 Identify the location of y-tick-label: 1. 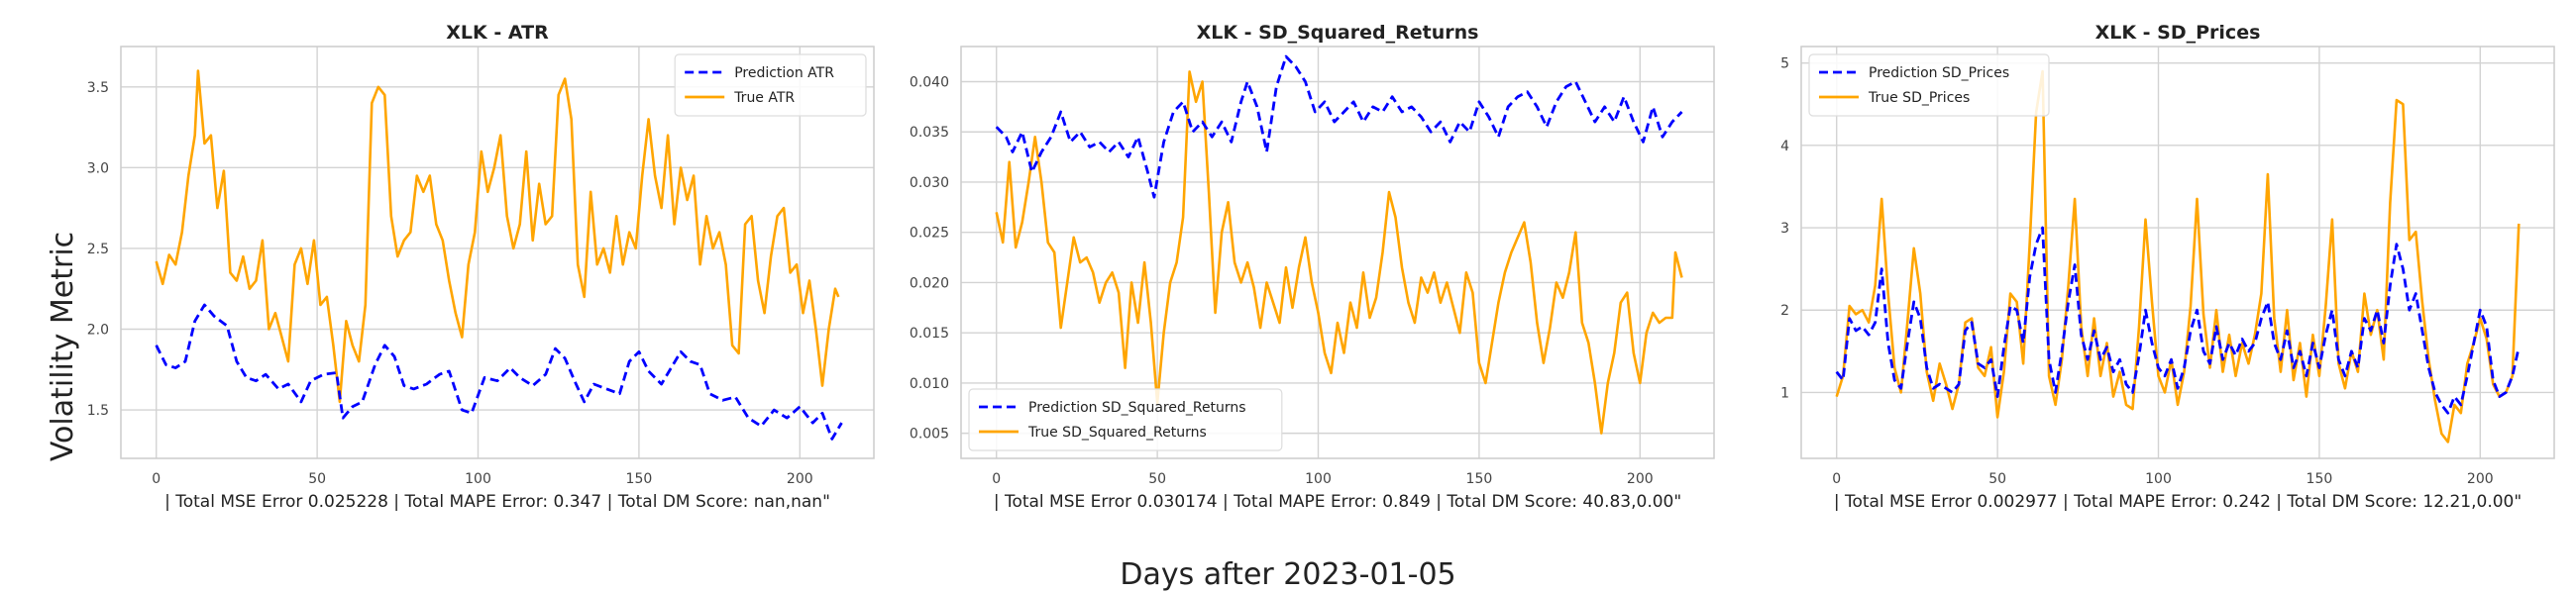
(1784, 393).